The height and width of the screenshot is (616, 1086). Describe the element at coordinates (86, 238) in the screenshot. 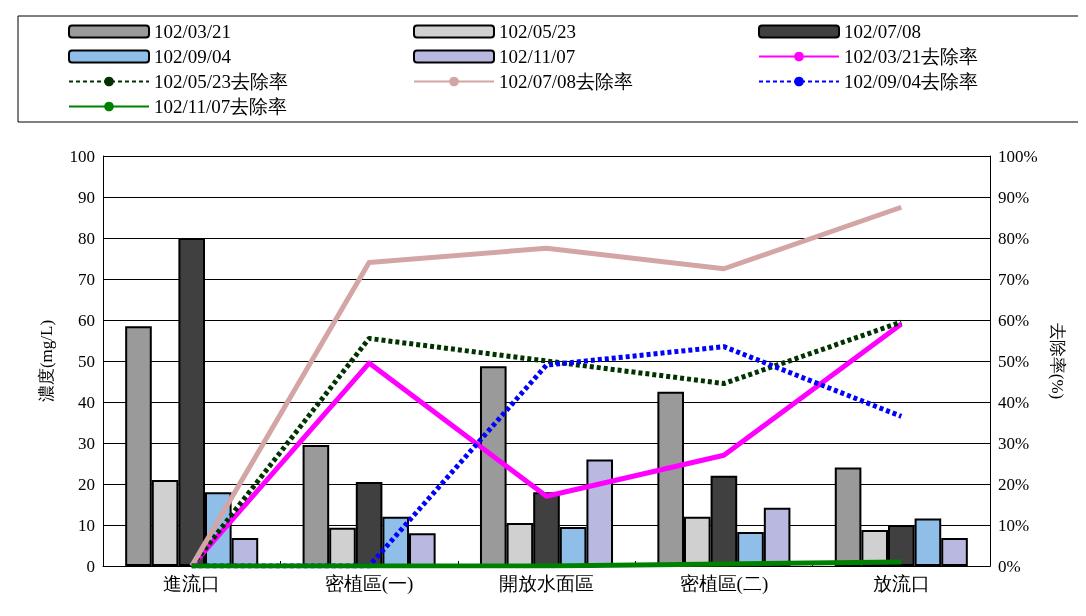

I see `y-tick-label: 80` at that location.